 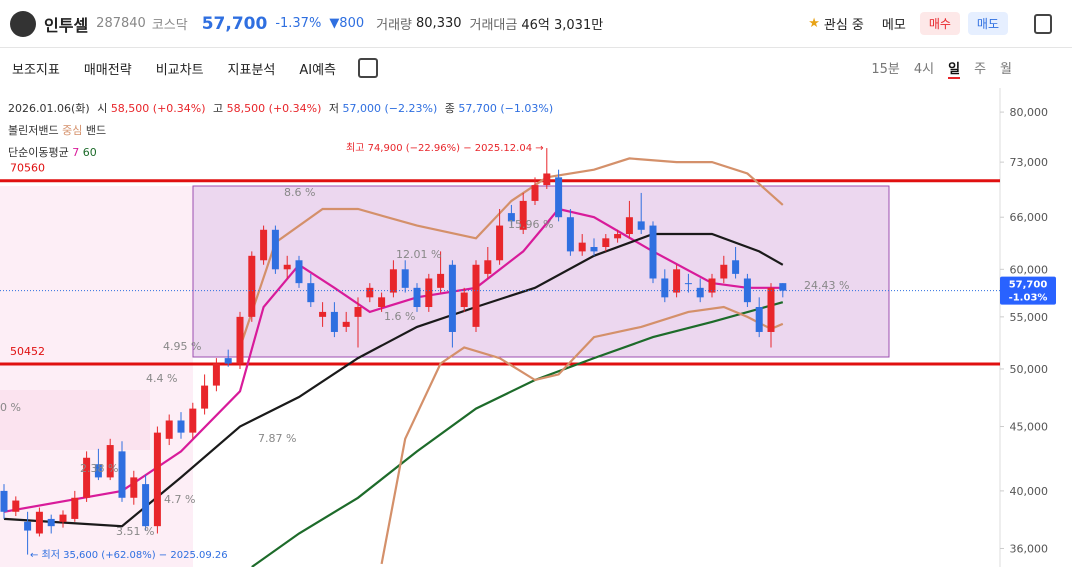 What do you see at coordinates (954, 68) in the screenshot?
I see `period-button: 일` at bounding box center [954, 68].